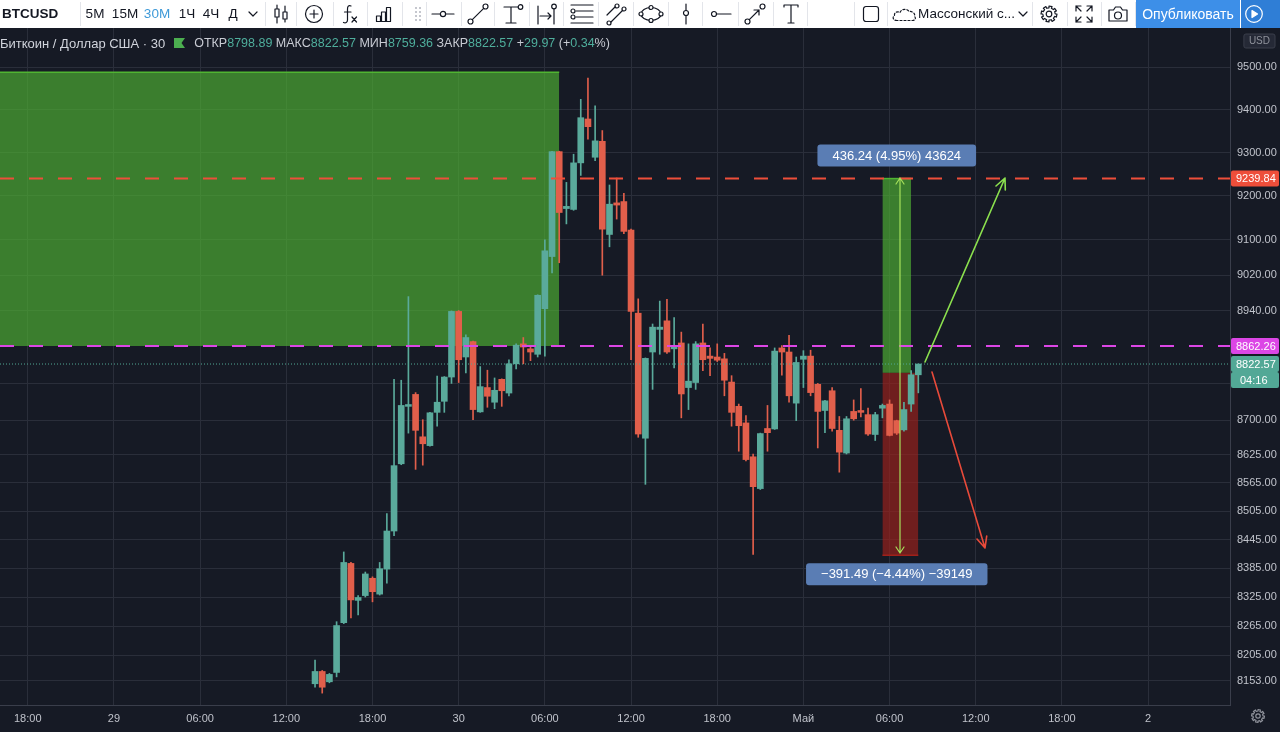  Describe the element at coordinates (1257, 309) in the screenshot. I see `y-tick-label: 8940.00` at that location.